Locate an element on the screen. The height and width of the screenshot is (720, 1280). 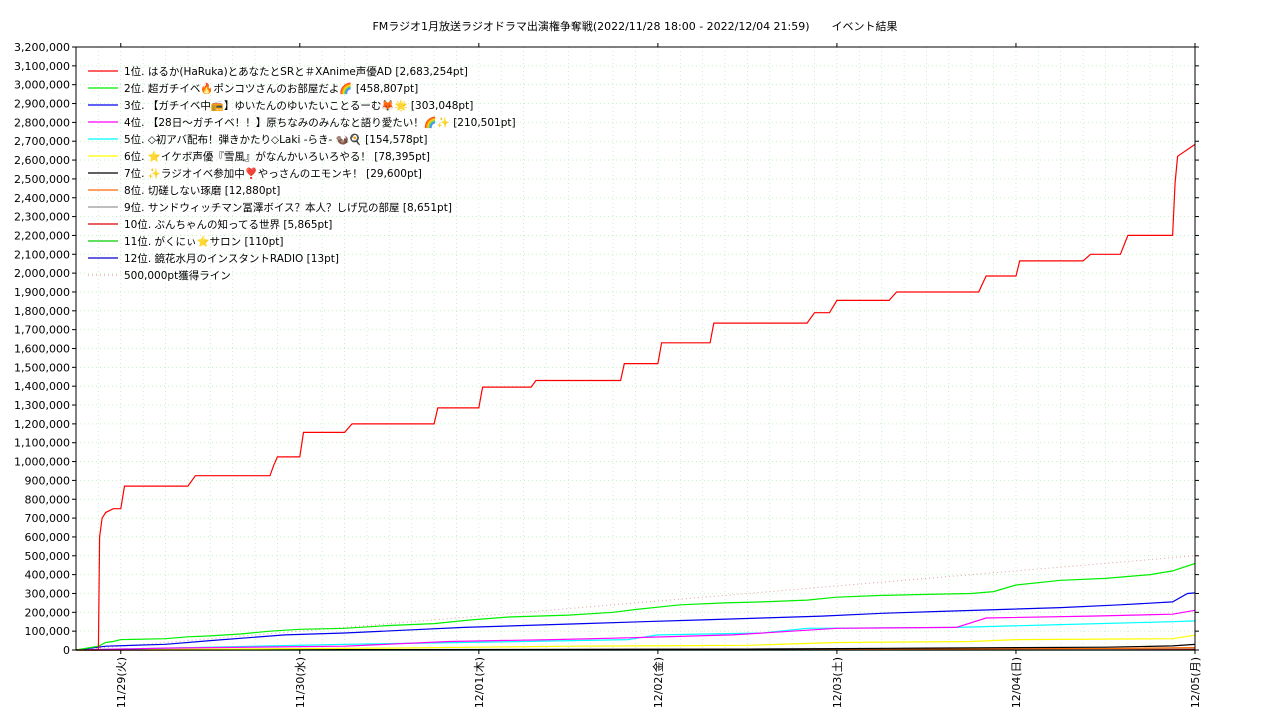
y-tick-label: 2,200,000 is located at coordinates (42, 235).